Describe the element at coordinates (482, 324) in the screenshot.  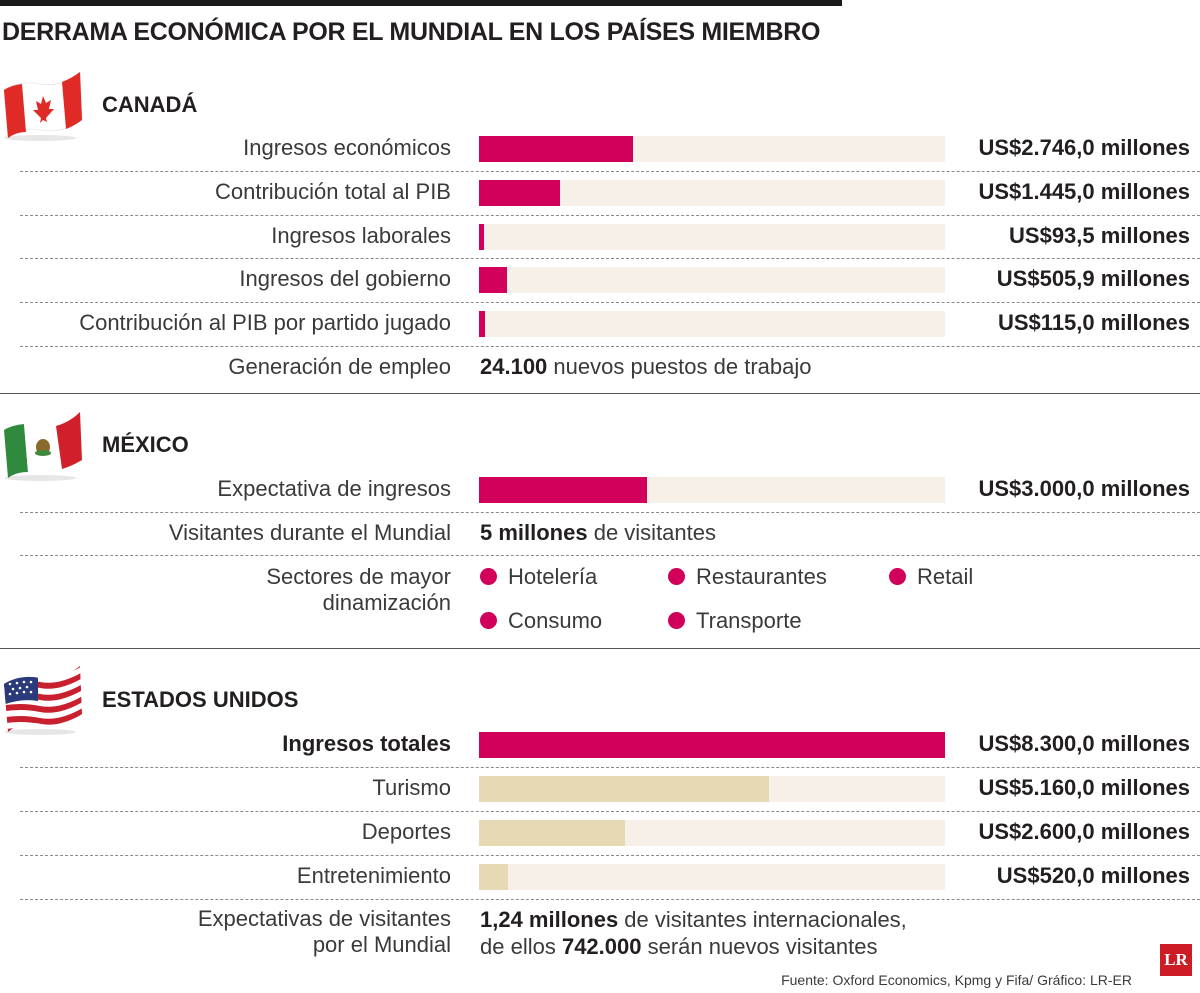
I see `bar-pib-por-partido` at that location.